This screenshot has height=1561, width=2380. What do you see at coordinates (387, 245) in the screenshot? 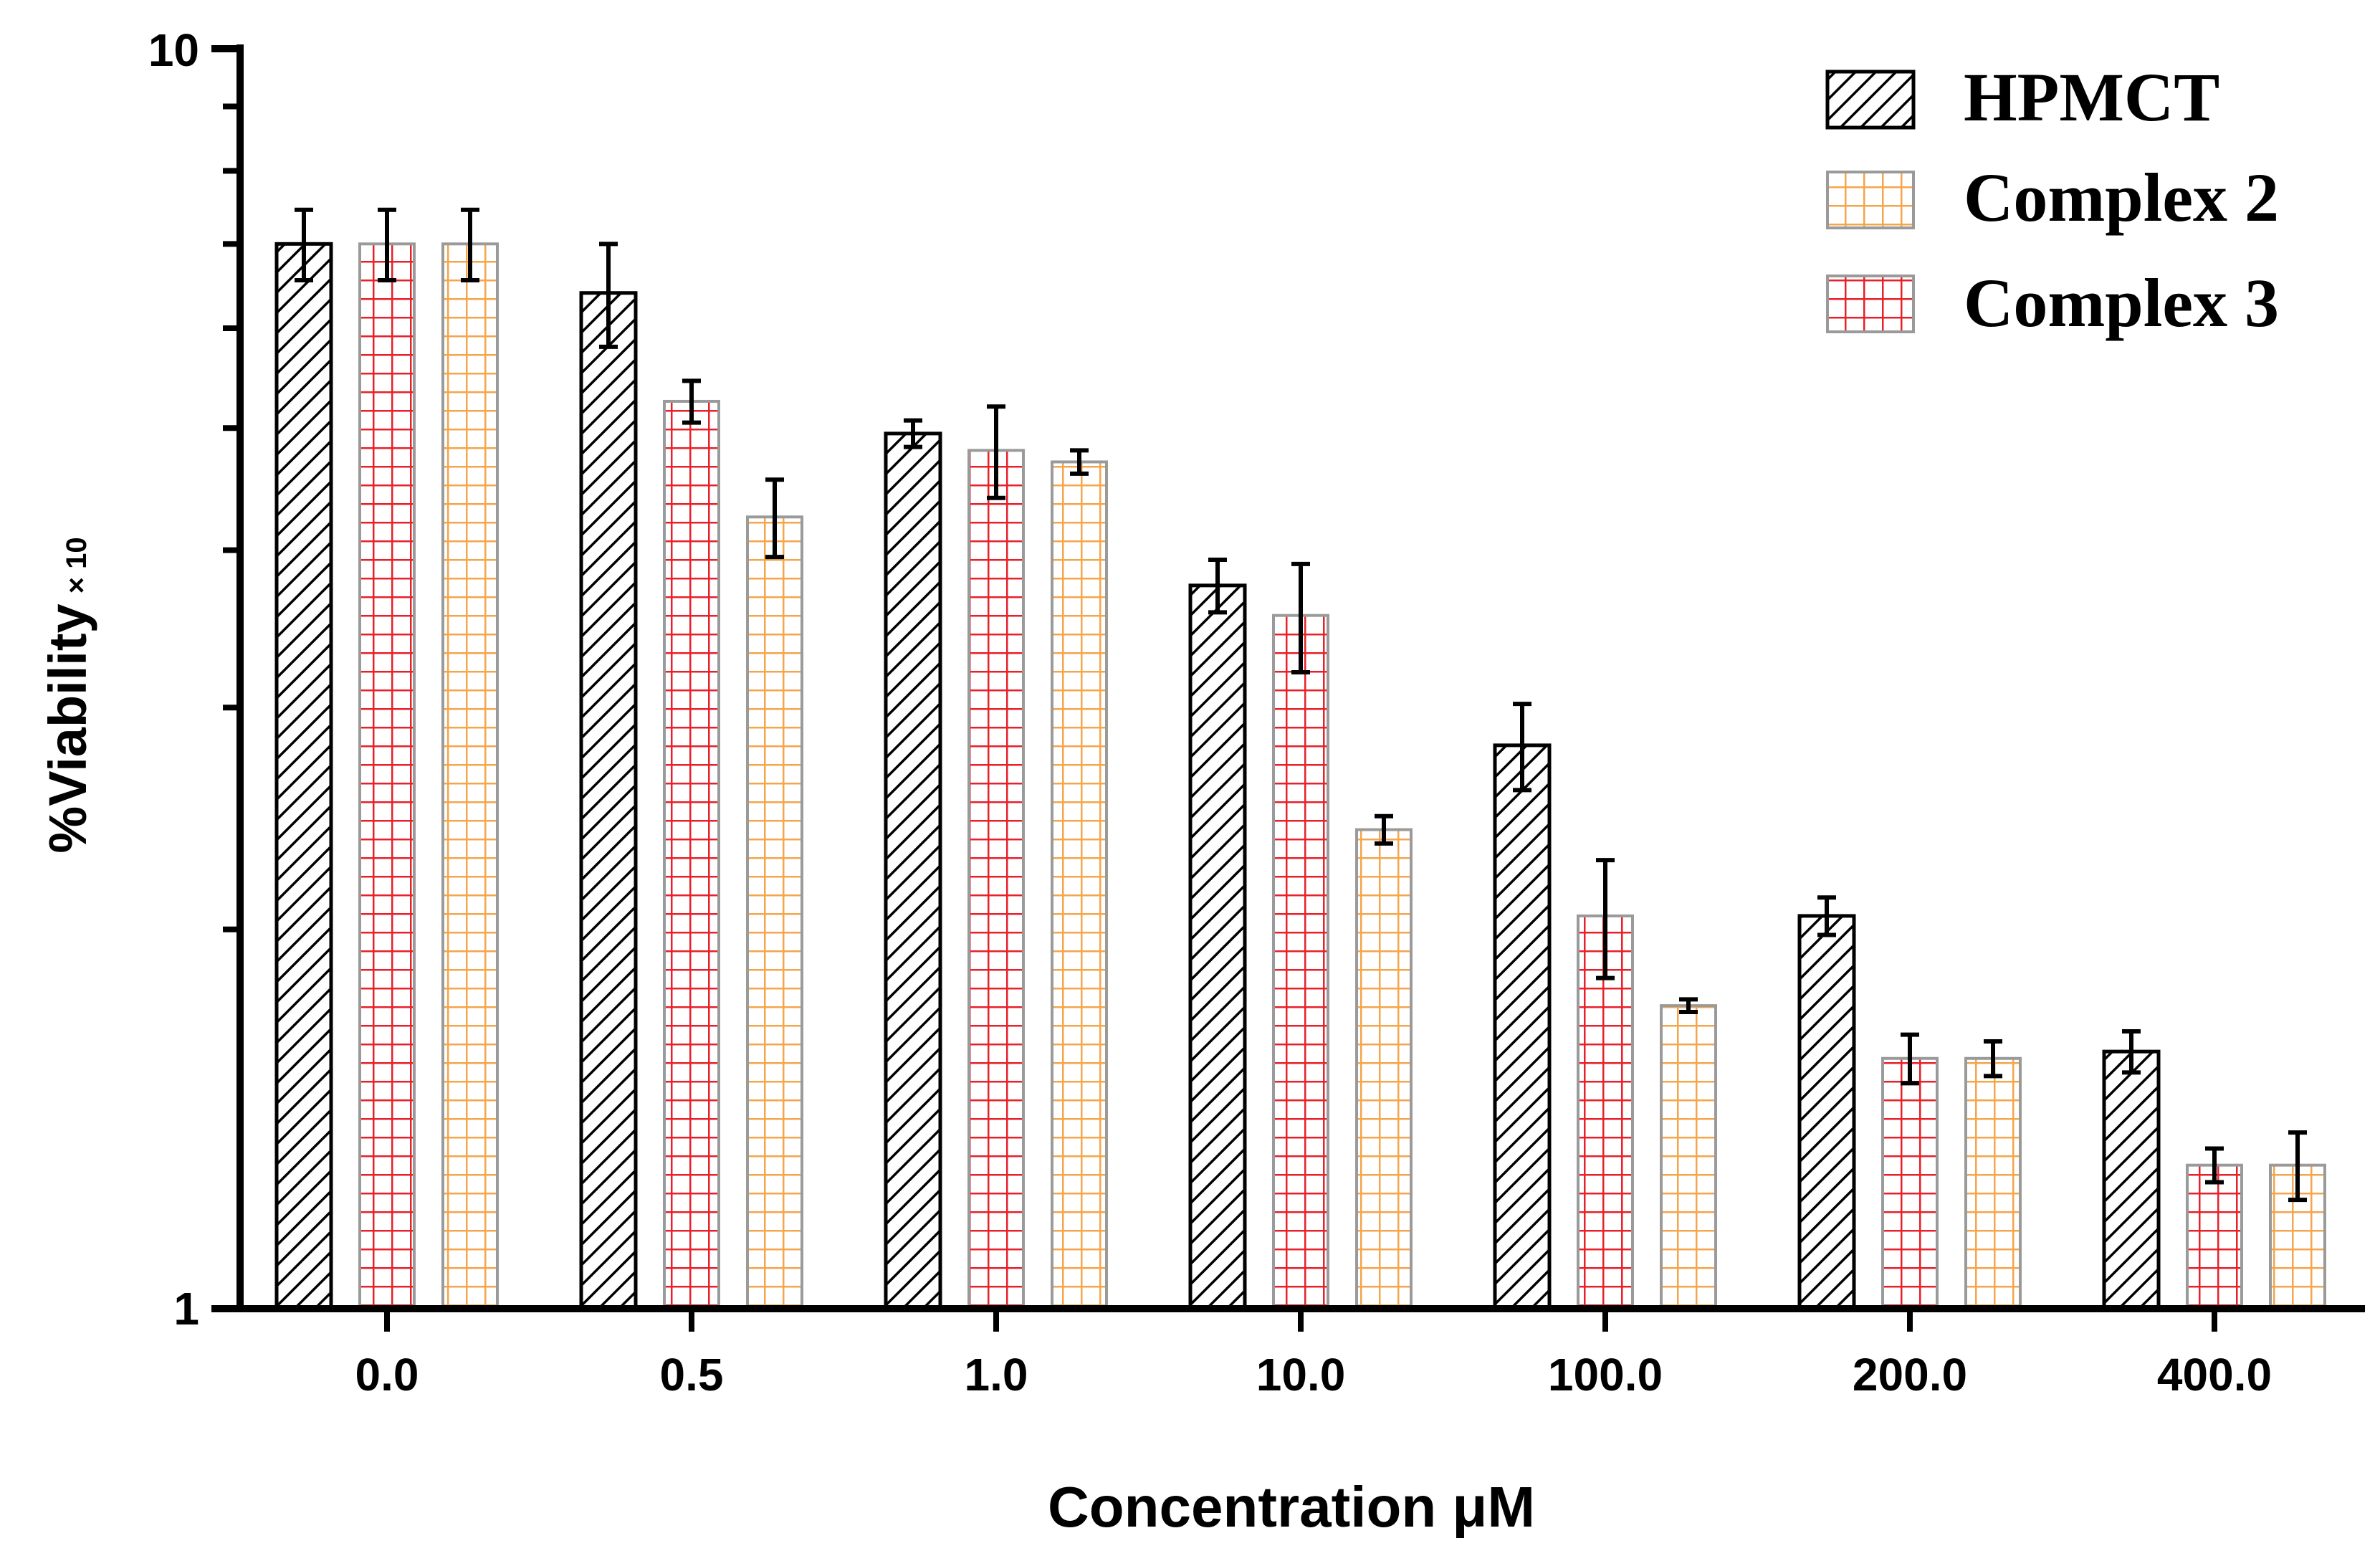
I see `error-bar-0.0-1` at bounding box center [387, 245].